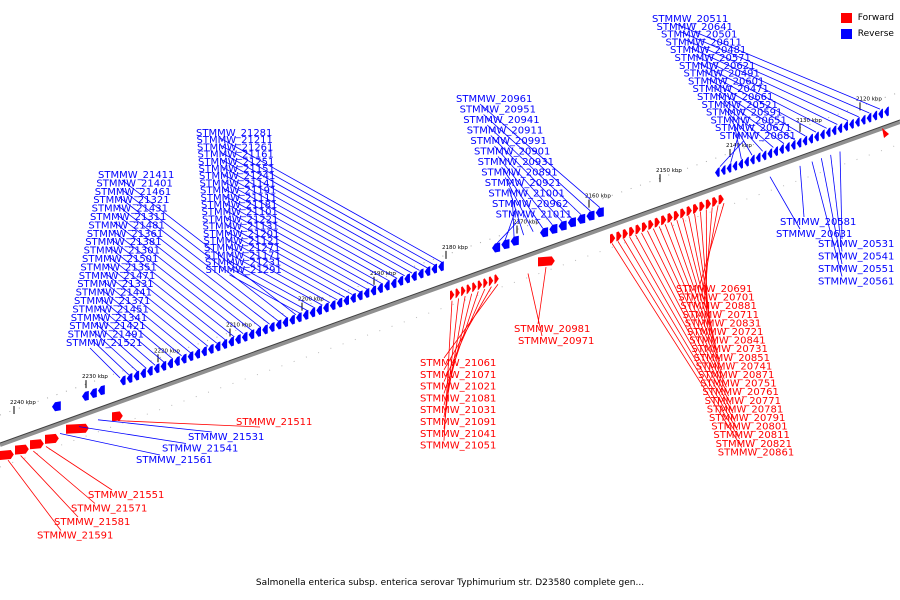 This screenshot has width=900, height=600. Describe the element at coordinates (818, 222) in the screenshot. I see `reverse-lower-label: STMMW_20581` at that location.